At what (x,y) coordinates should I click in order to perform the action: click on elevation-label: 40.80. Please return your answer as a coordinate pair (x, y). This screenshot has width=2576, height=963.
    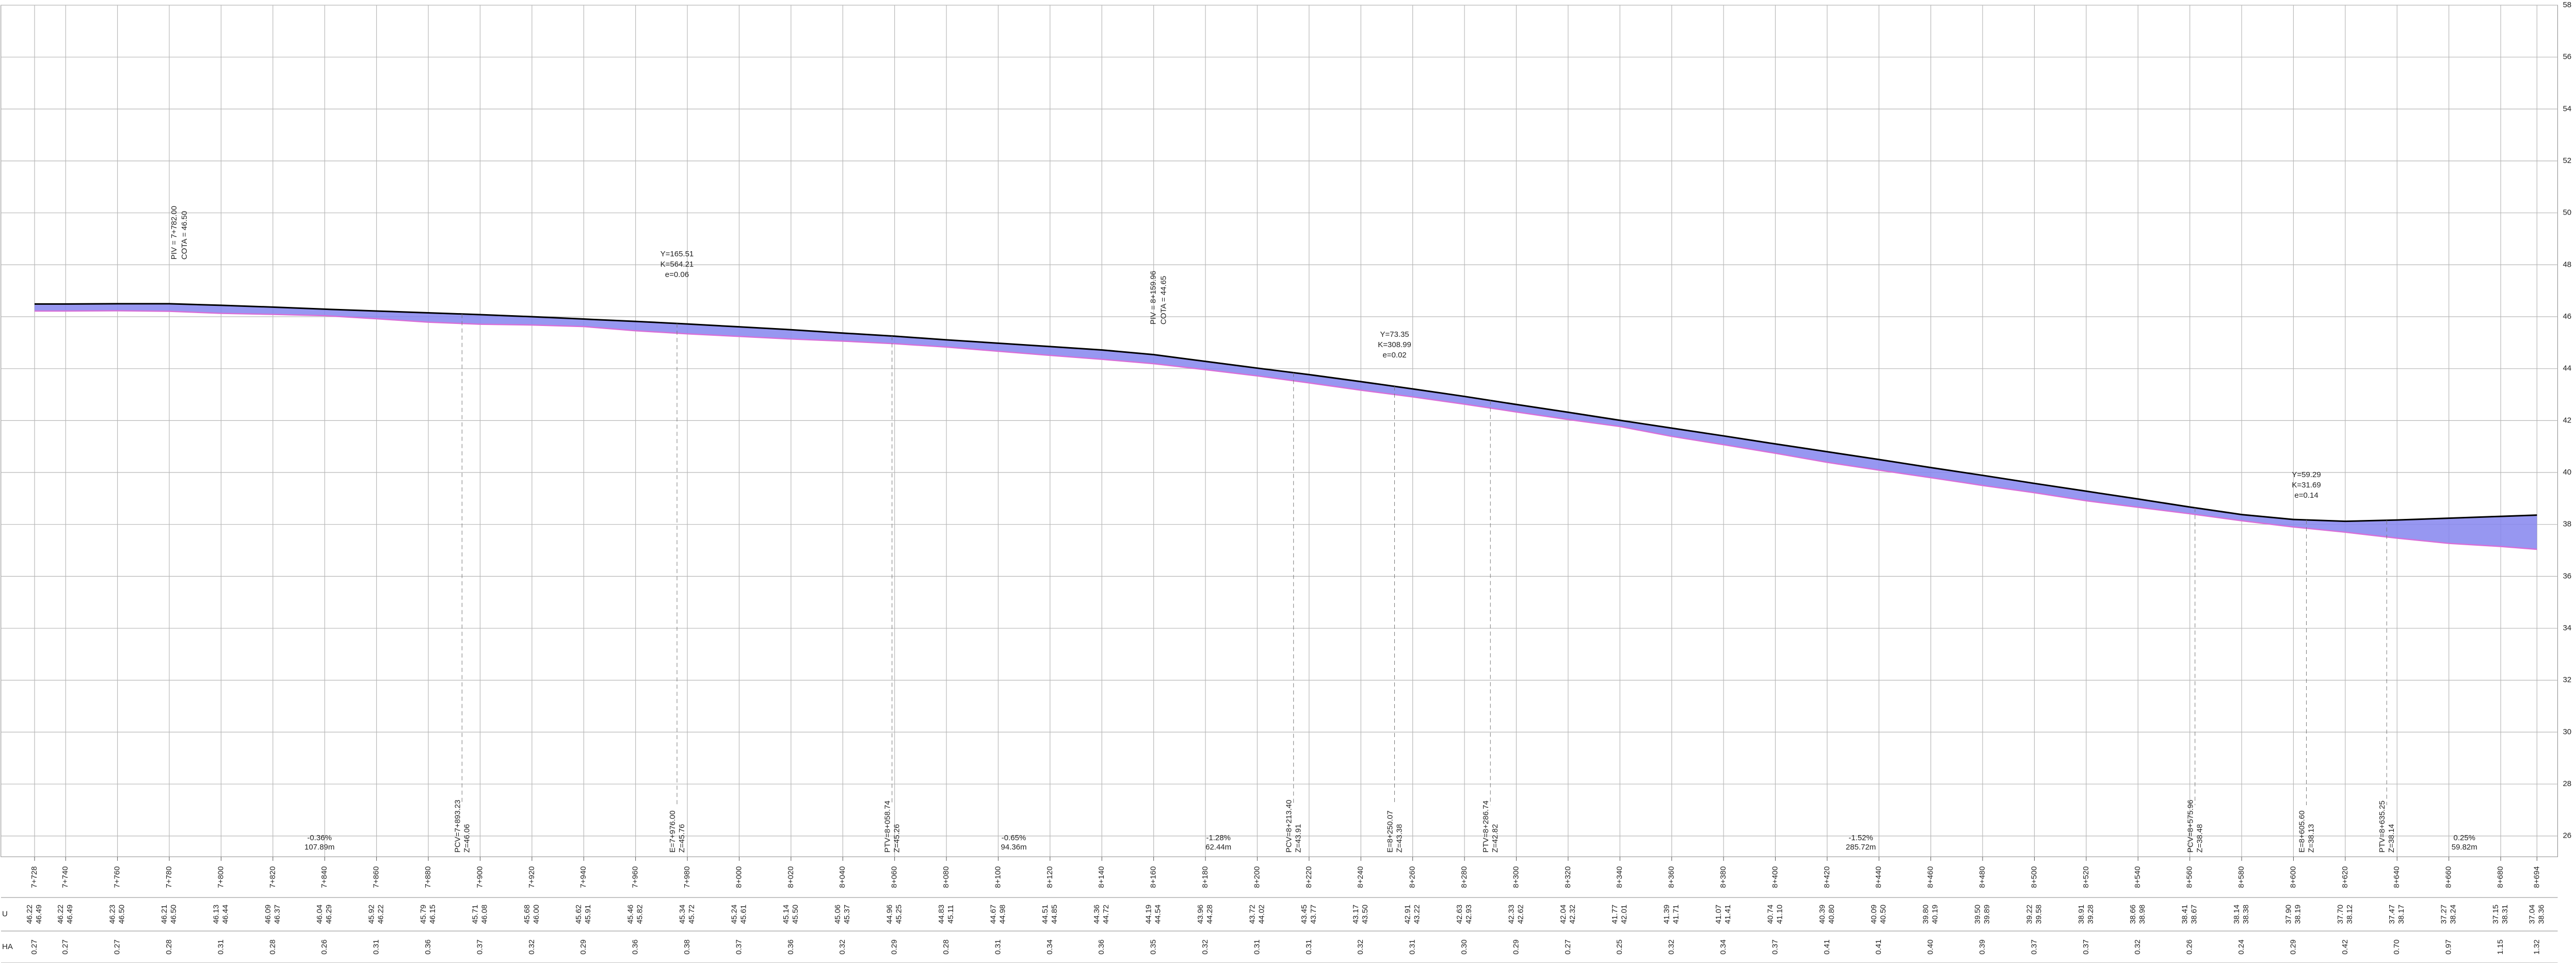
    Looking at the image, I should click on (1832, 915).